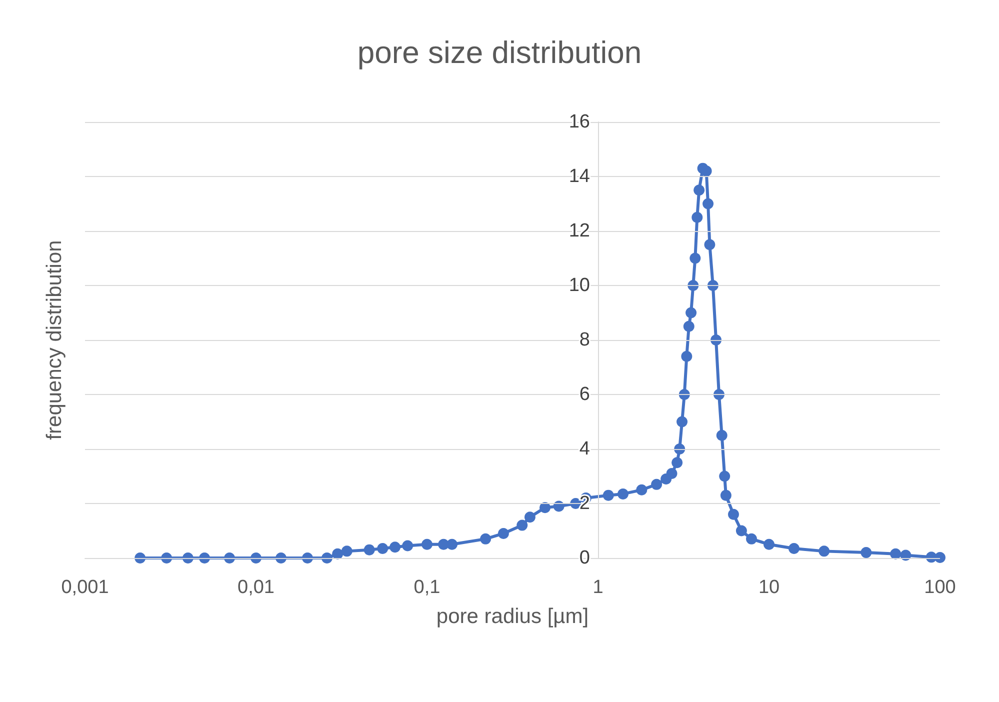 The width and height of the screenshot is (999, 702). Describe the element at coordinates (427, 587) in the screenshot. I see `x-tick-label: 0,1` at that location.